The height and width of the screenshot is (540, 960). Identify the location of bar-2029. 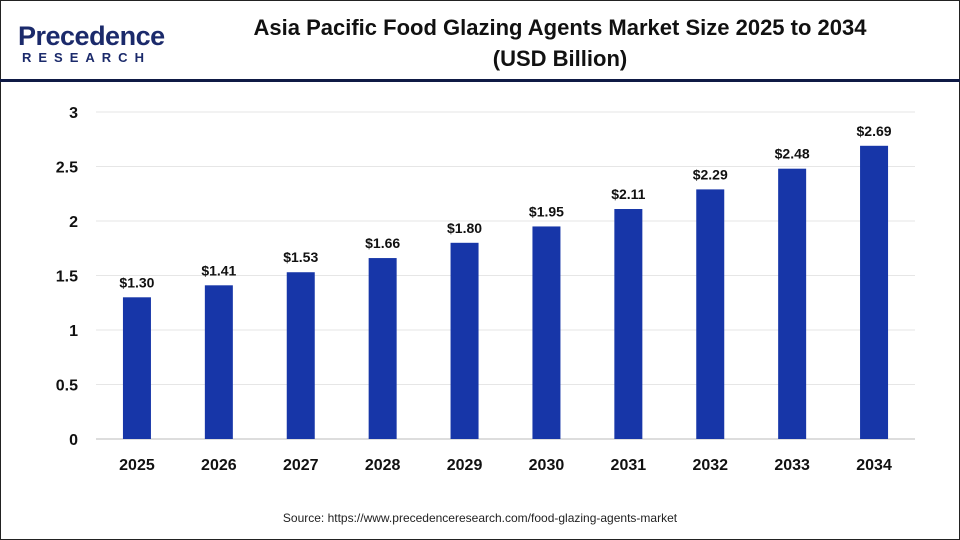
(464, 340).